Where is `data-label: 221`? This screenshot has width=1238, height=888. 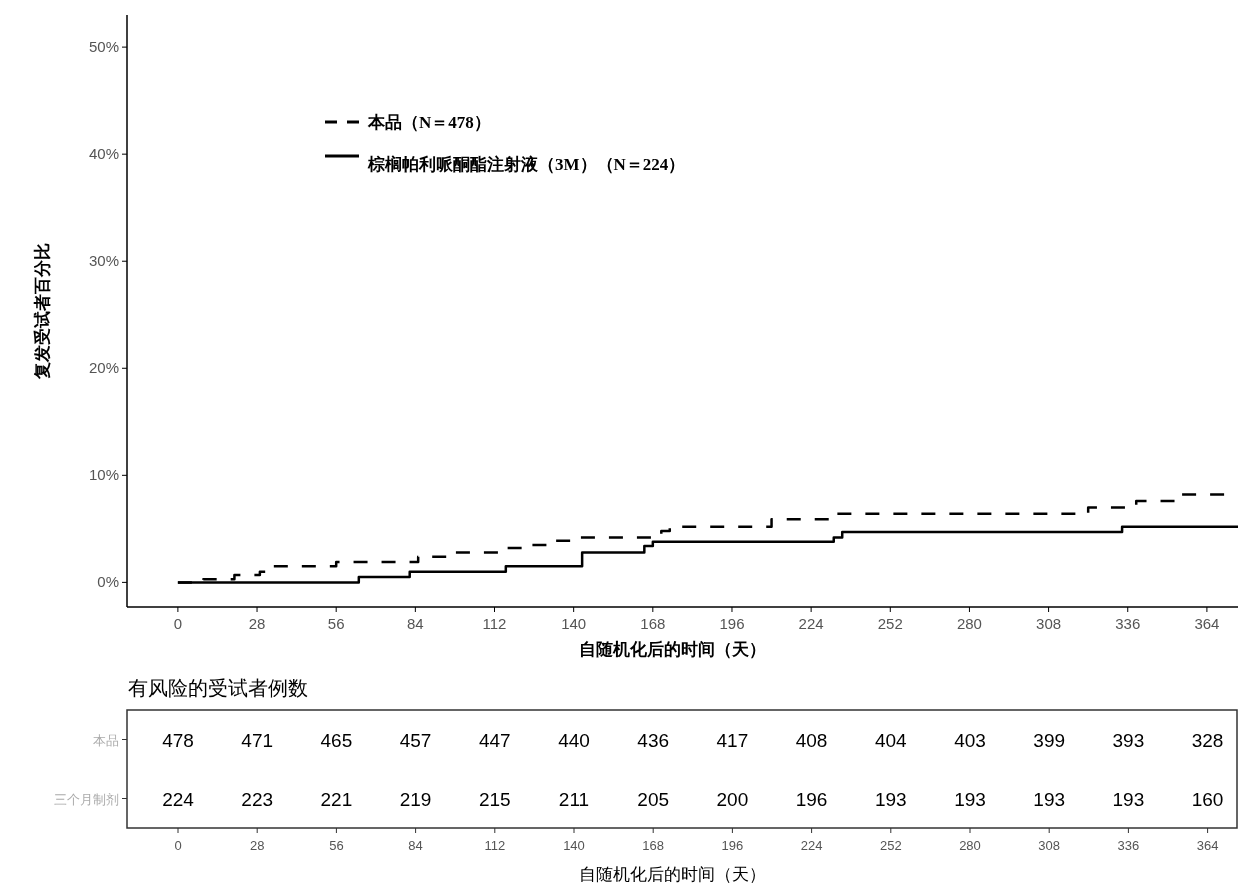 data-label: 221 is located at coordinates (336, 799).